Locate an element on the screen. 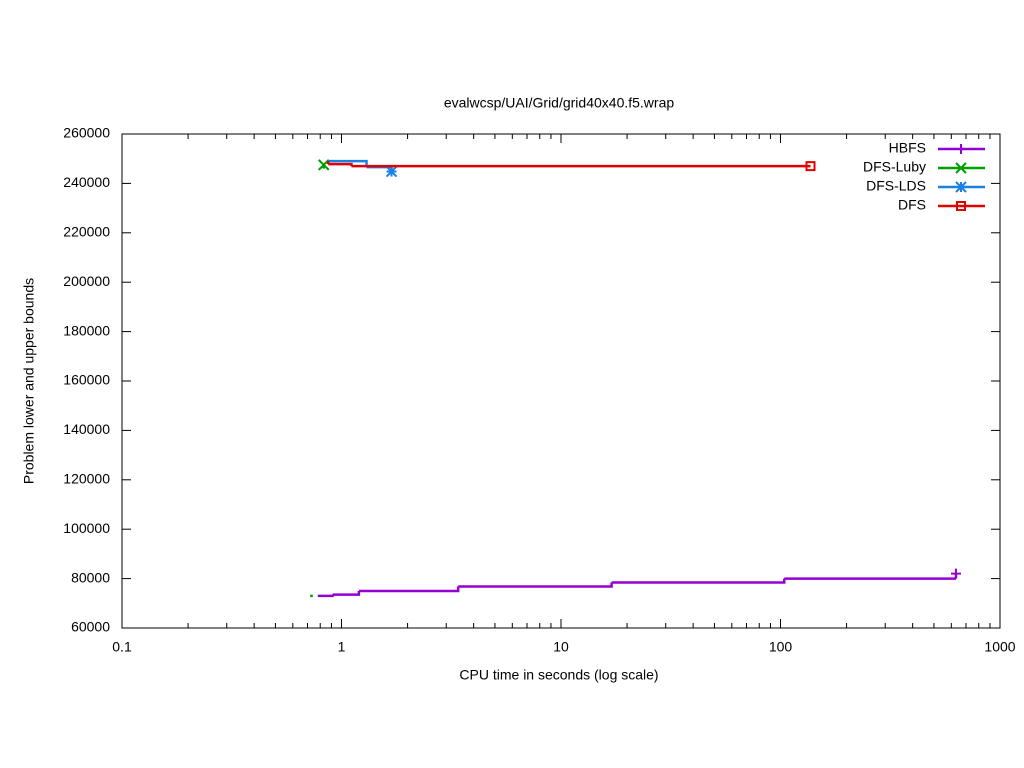  y-tick-label: 120000 is located at coordinates (86, 479).